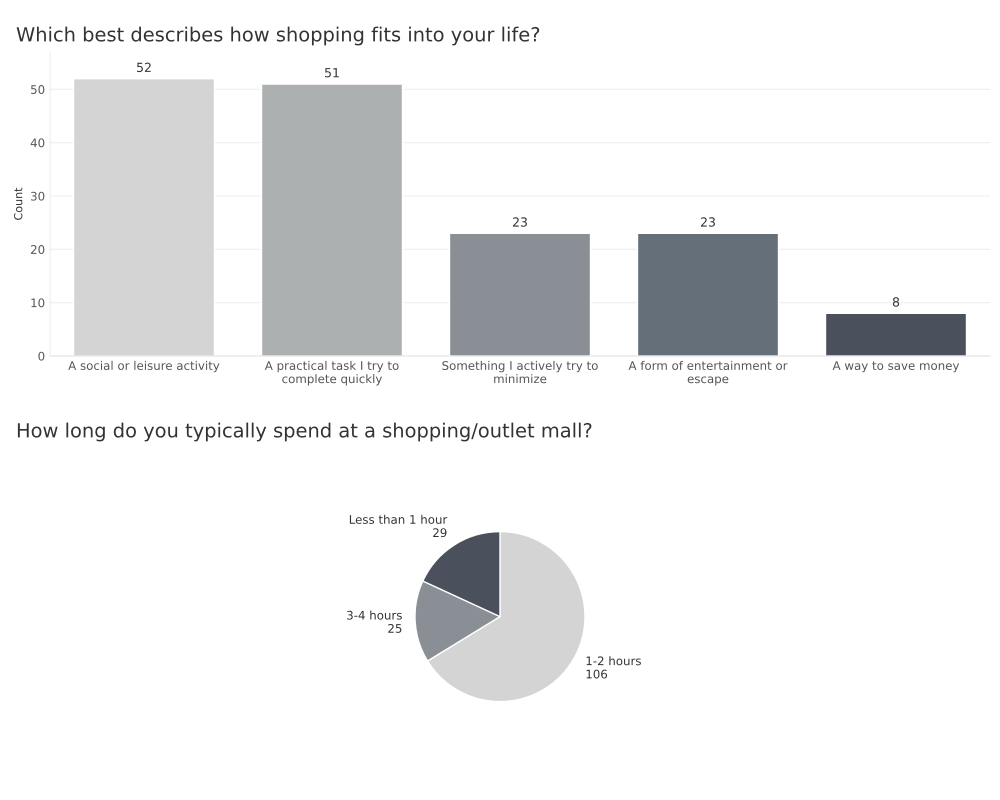 The image size is (1000, 800). What do you see at coordinates (18, 204) in the screenshot?
I see `y-axis-title: Count` at bounding box center [18, 204].